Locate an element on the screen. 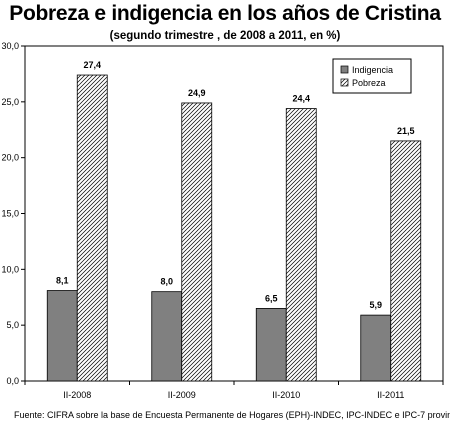  y-tick-label: 30,0 is located at coordinates (10, 46).